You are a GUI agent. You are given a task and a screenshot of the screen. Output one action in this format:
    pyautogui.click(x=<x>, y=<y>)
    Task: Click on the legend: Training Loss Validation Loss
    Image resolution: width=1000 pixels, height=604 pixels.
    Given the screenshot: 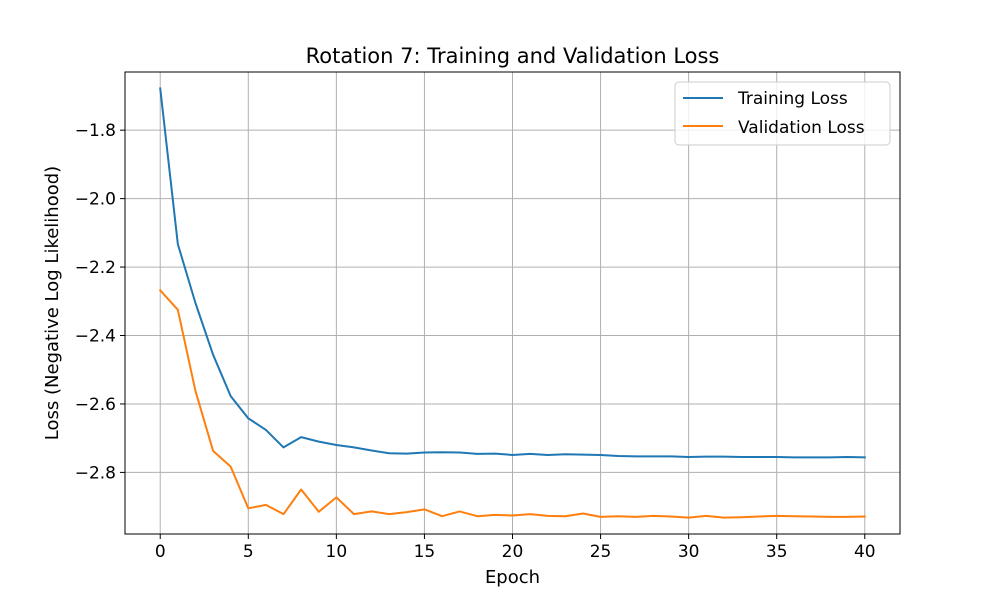 What is the action you would take?
    pyautogui.click(x=782, y=113)
    